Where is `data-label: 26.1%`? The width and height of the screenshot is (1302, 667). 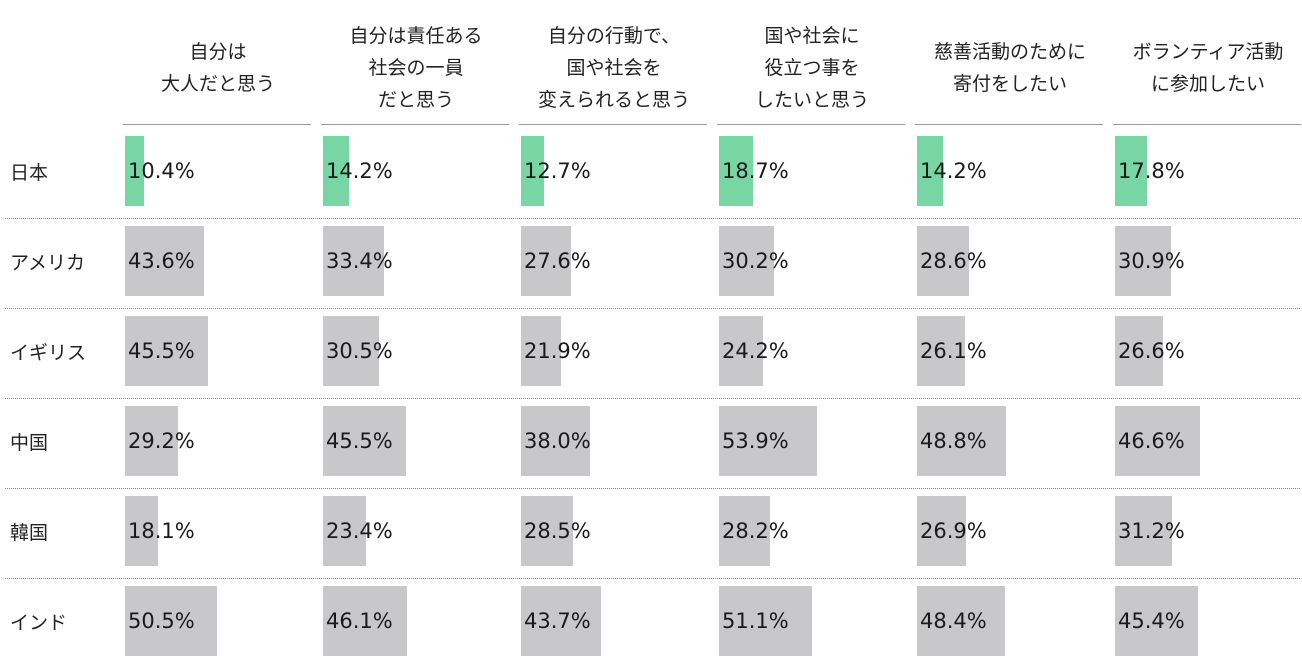 data-label: 26.1% is located at coordinates (953, 351).